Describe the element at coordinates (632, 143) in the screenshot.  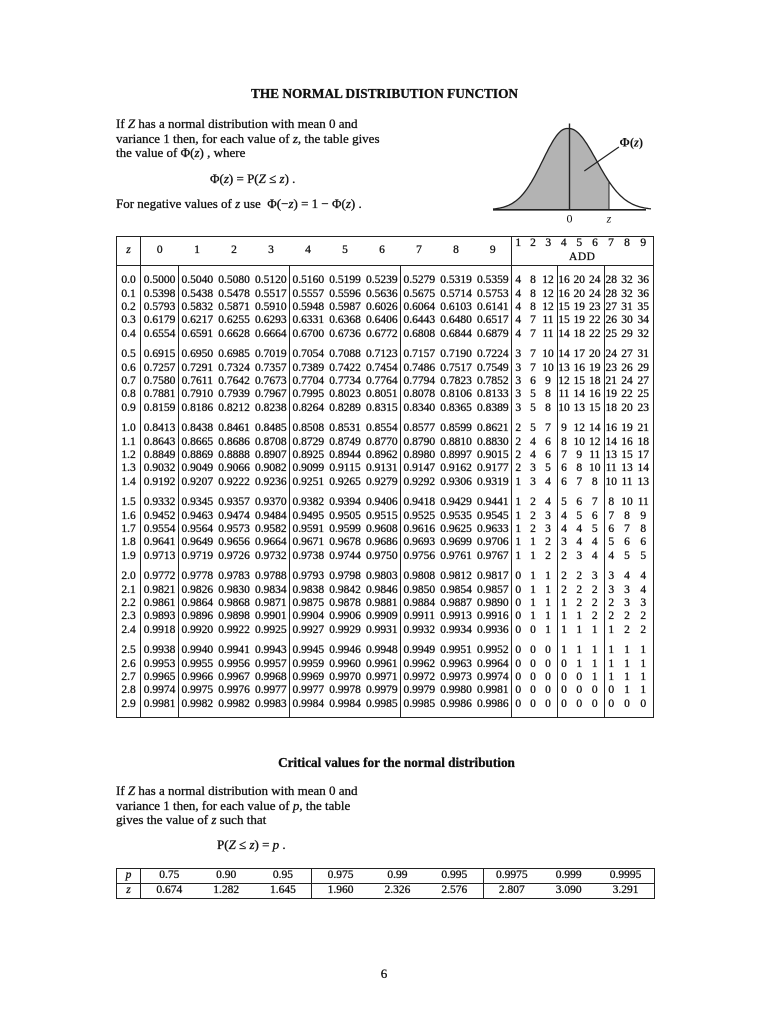
I see `svg-text: Φ(z)` at that location.